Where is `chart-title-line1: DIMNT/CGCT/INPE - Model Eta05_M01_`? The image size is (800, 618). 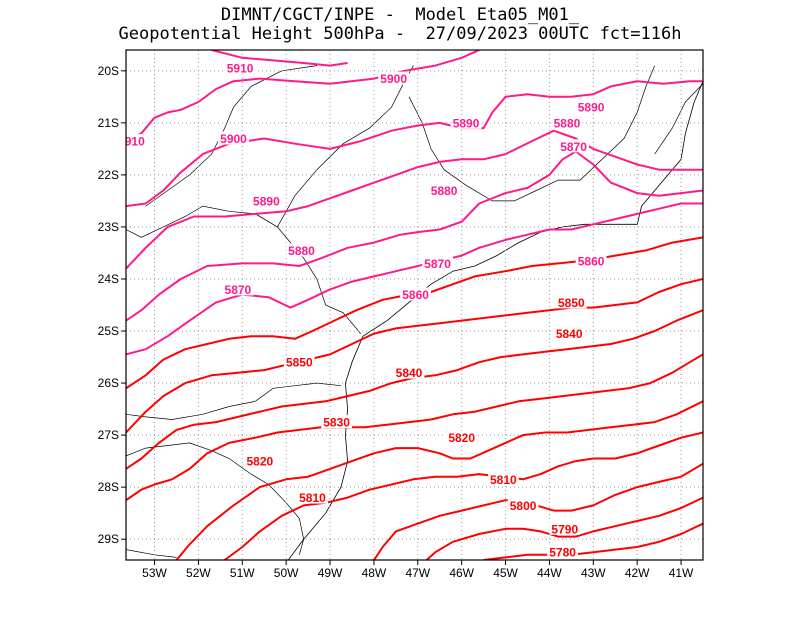
chart-title-line1: DIMNT/CGCT/INPE - Model Eta05_M01_ is located at coordinates (400, 15).